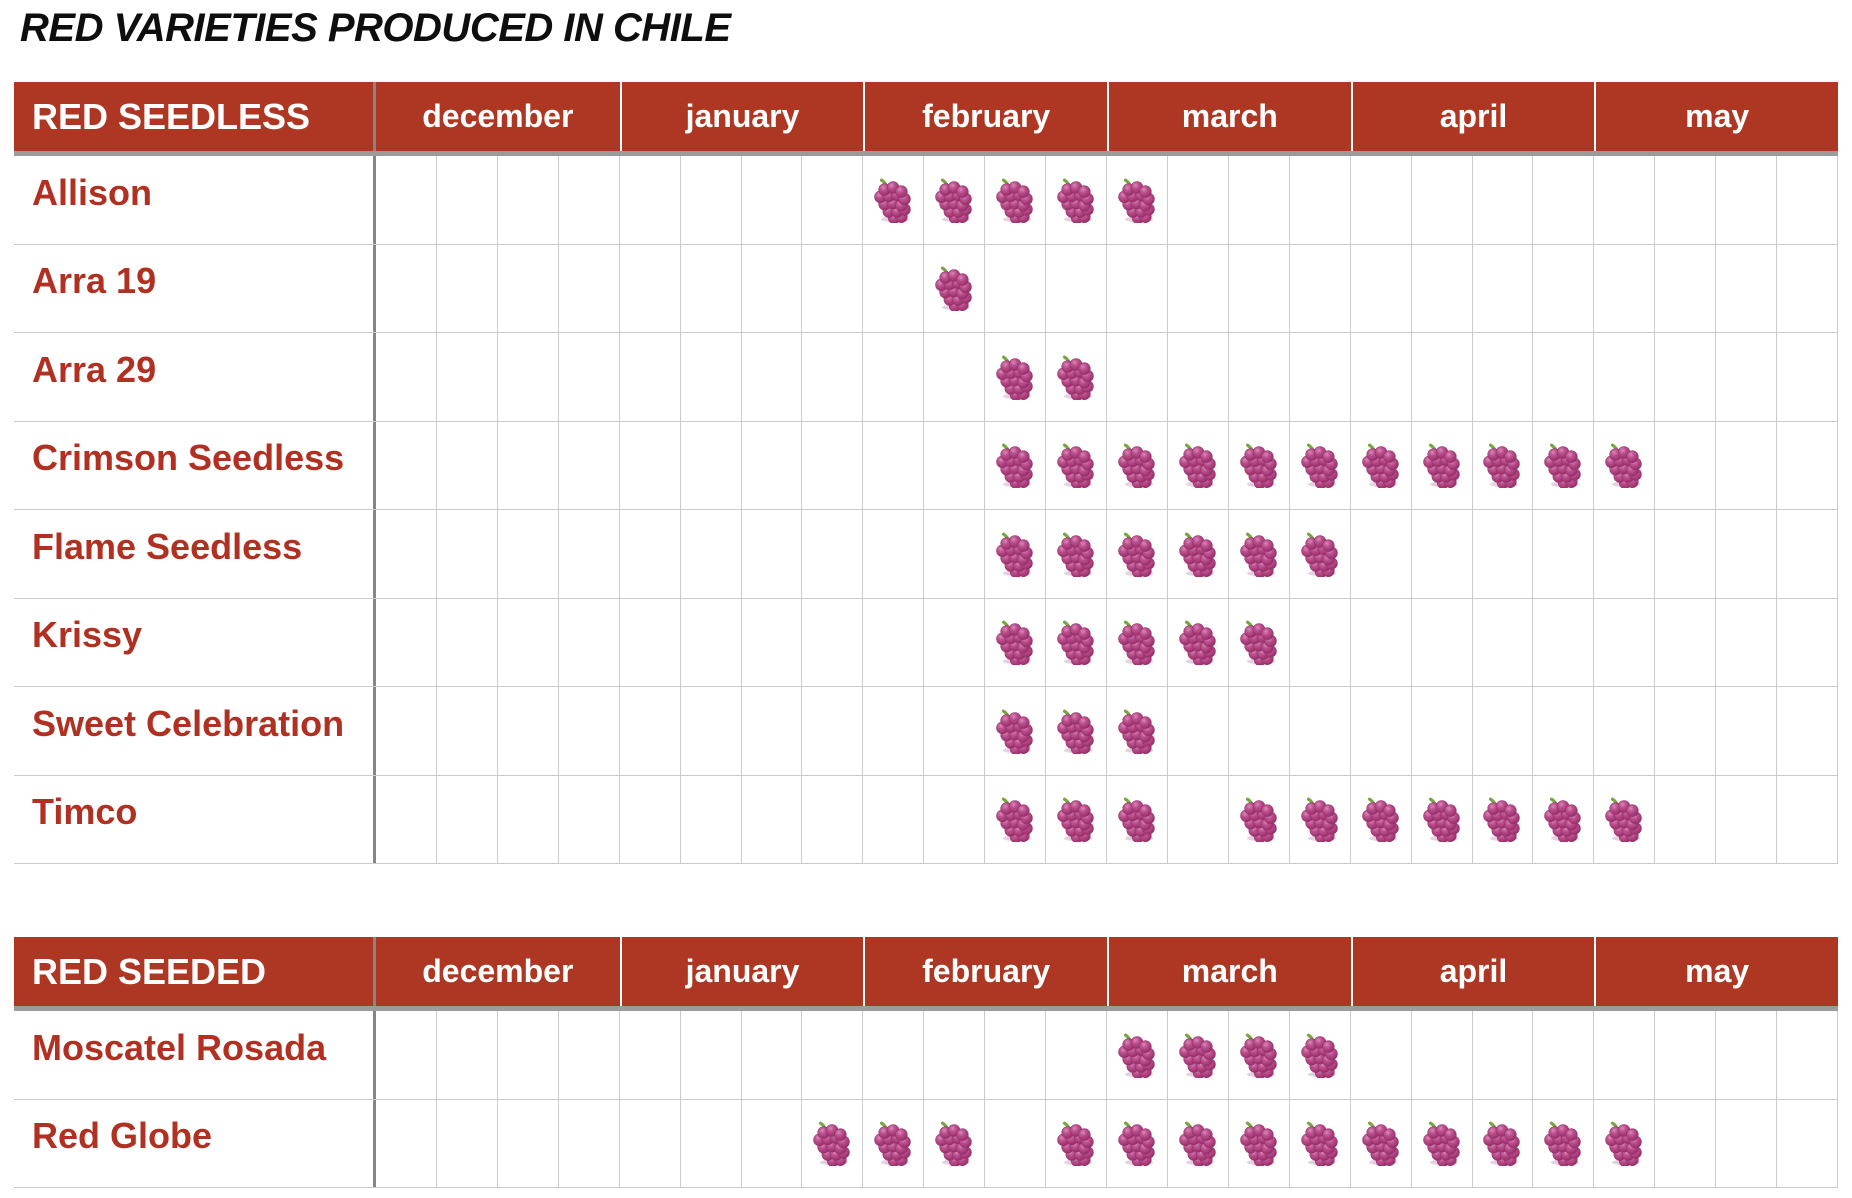 Image resolution: width=1852 pixels, height=1198 pixels. I want to click on variety-label: Krissy, so click(195, 642).